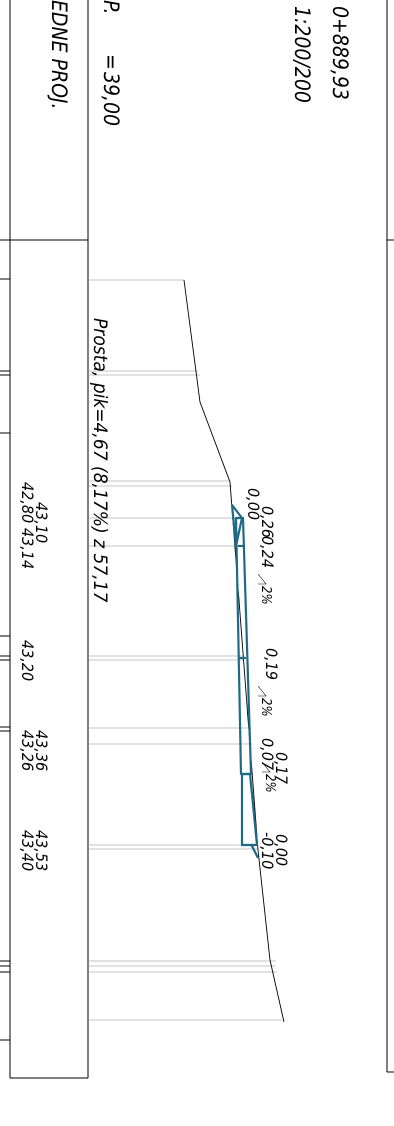  I want to click on elevation-label: 43,14, so click(27, 548).